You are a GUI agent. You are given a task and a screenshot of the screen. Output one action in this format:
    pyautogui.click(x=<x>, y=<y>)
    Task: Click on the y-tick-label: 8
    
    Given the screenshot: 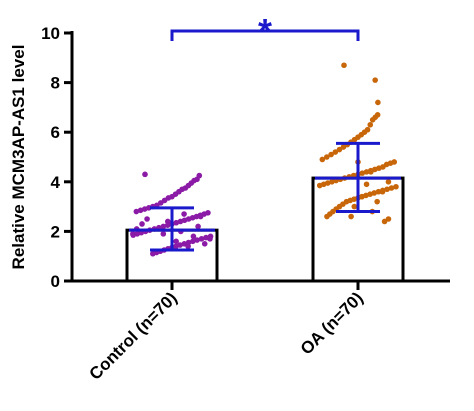 What is the action you would take?
    pyautogui.click(x=55, y=83)
    